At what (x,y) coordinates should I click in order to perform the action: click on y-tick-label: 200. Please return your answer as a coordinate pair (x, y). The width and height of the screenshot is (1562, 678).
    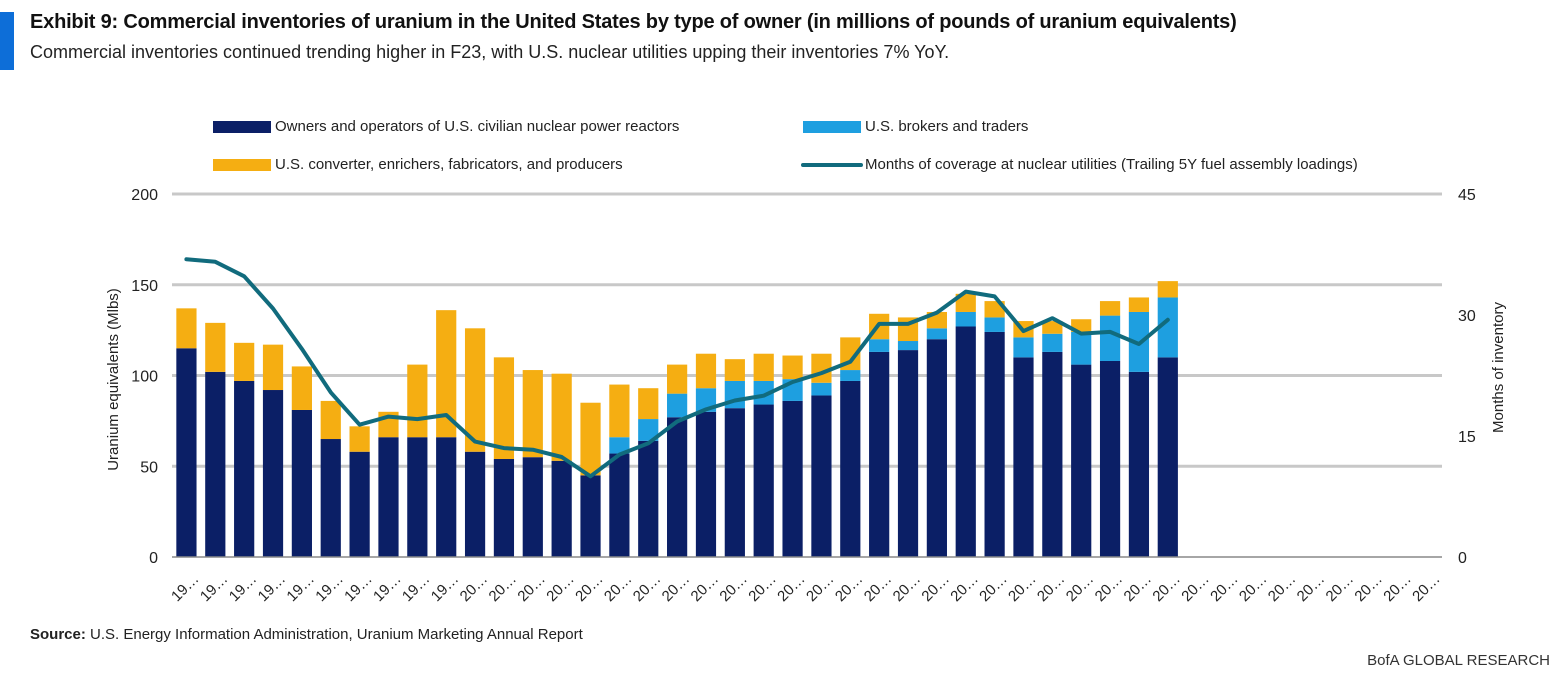
    Looking at the image, I should click on (144, 195).